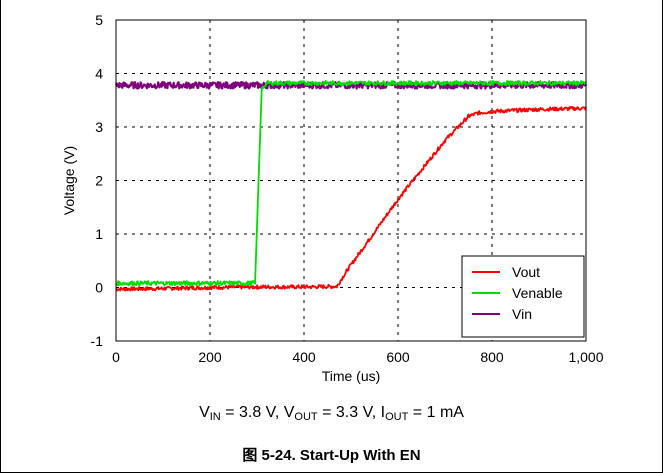  I want to click on legend-label: Venable, so click(537, 293).